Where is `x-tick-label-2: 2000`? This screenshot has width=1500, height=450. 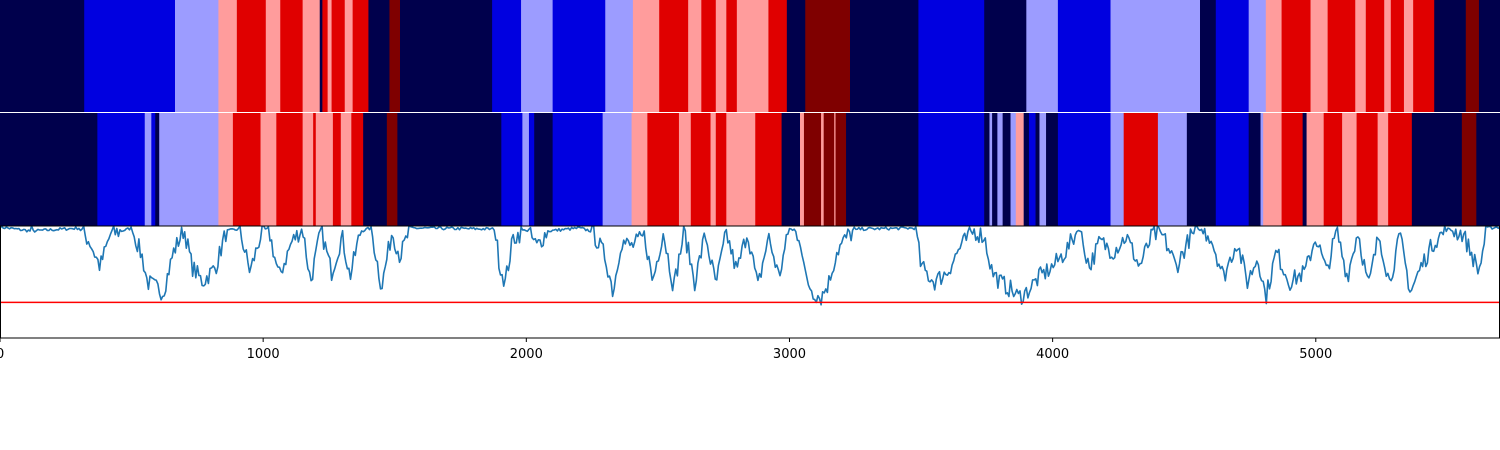 x-tick-label-2: 2000 is located at coordinates (526, 354).